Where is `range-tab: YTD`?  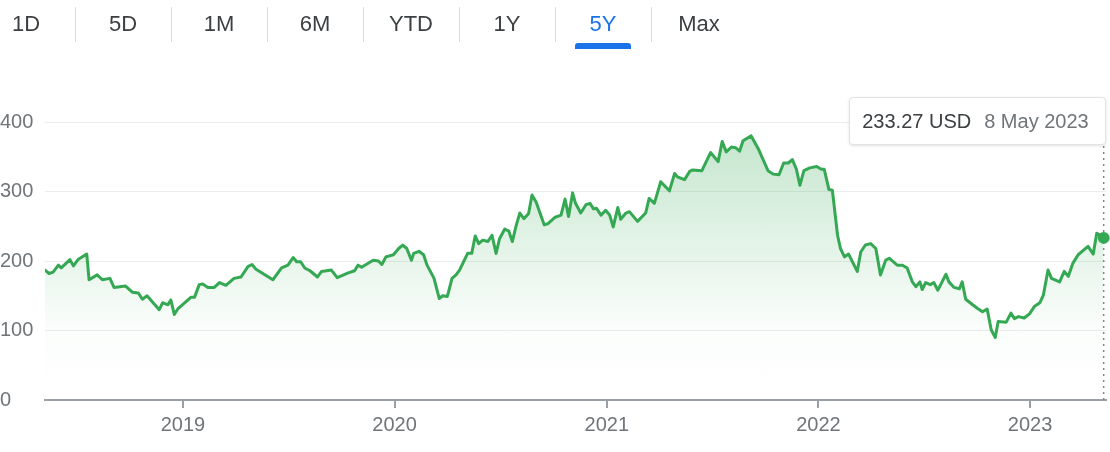
range-tab: YTD is located at coordinates (411, 24).